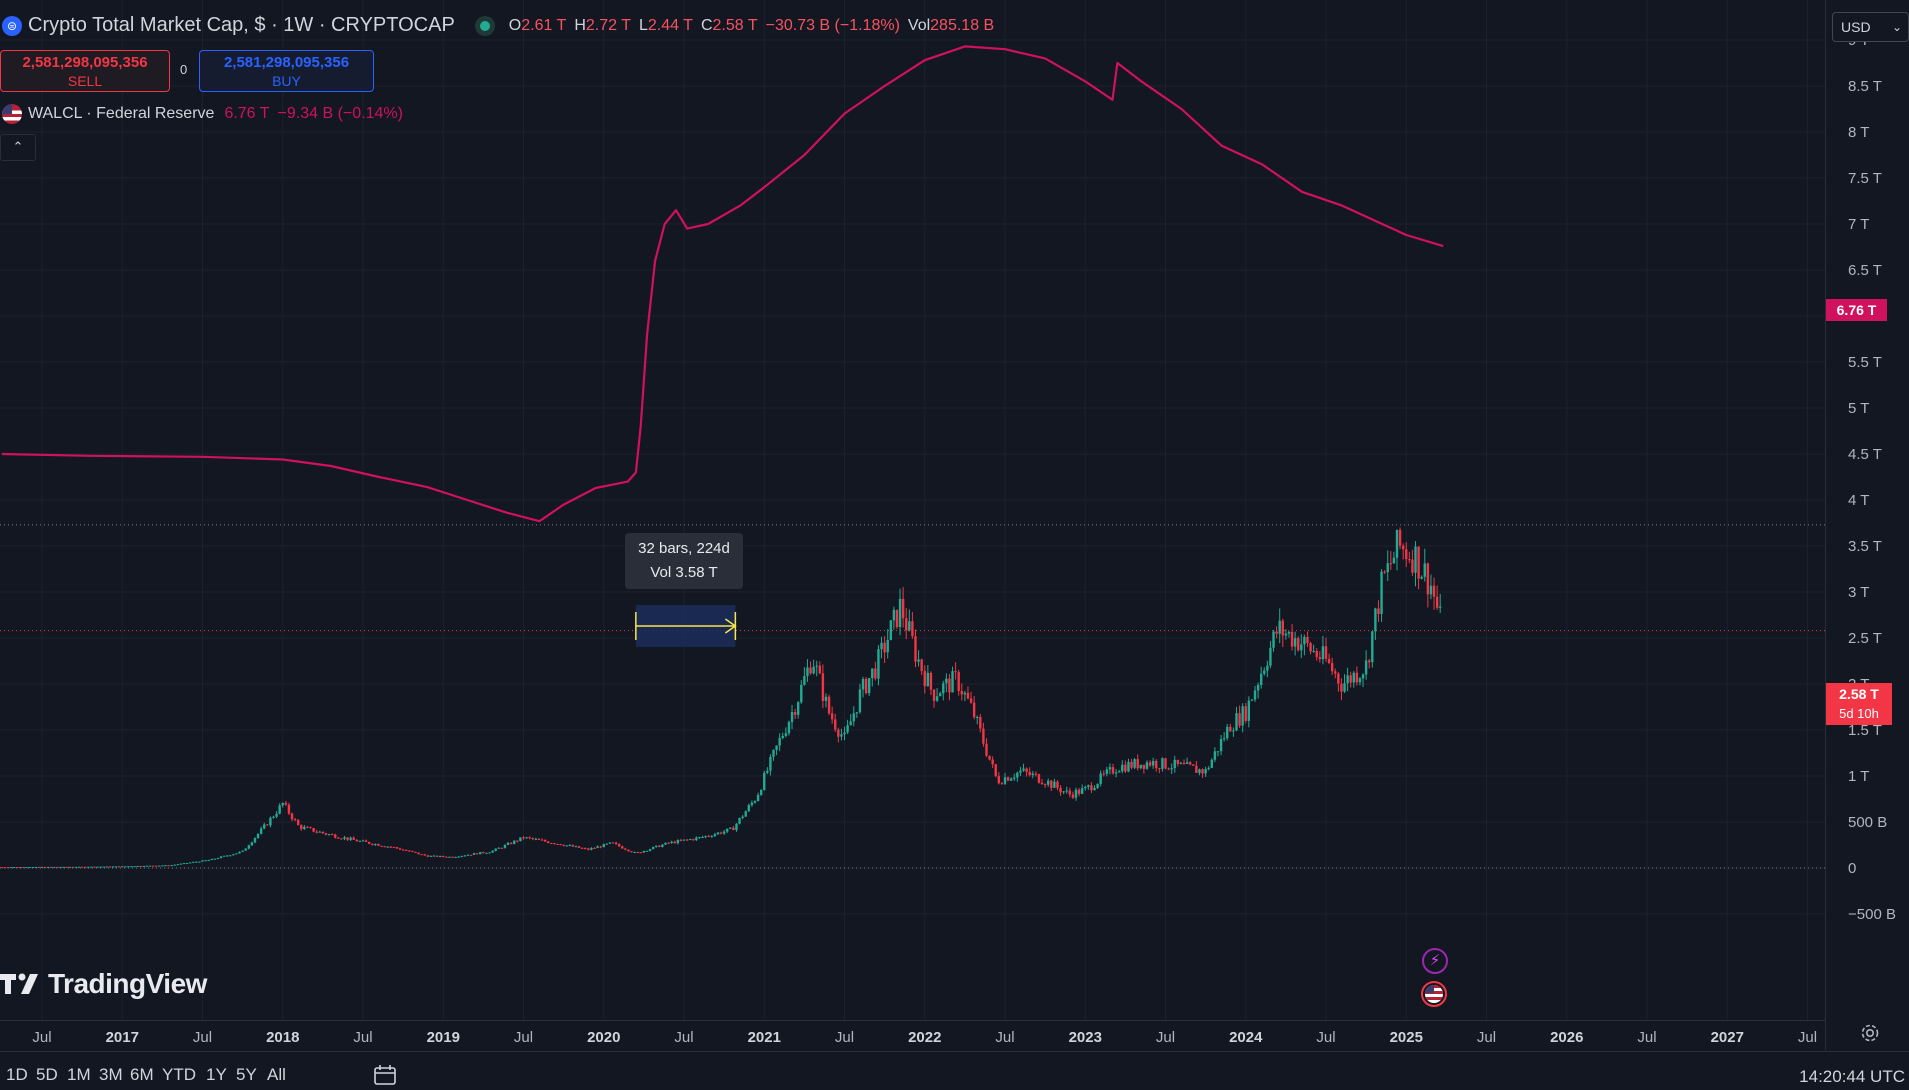 The height and width of the screenshot is (1090, 1909). I want to click on bar-countdown: 5d 10h, so click(1859, 713).